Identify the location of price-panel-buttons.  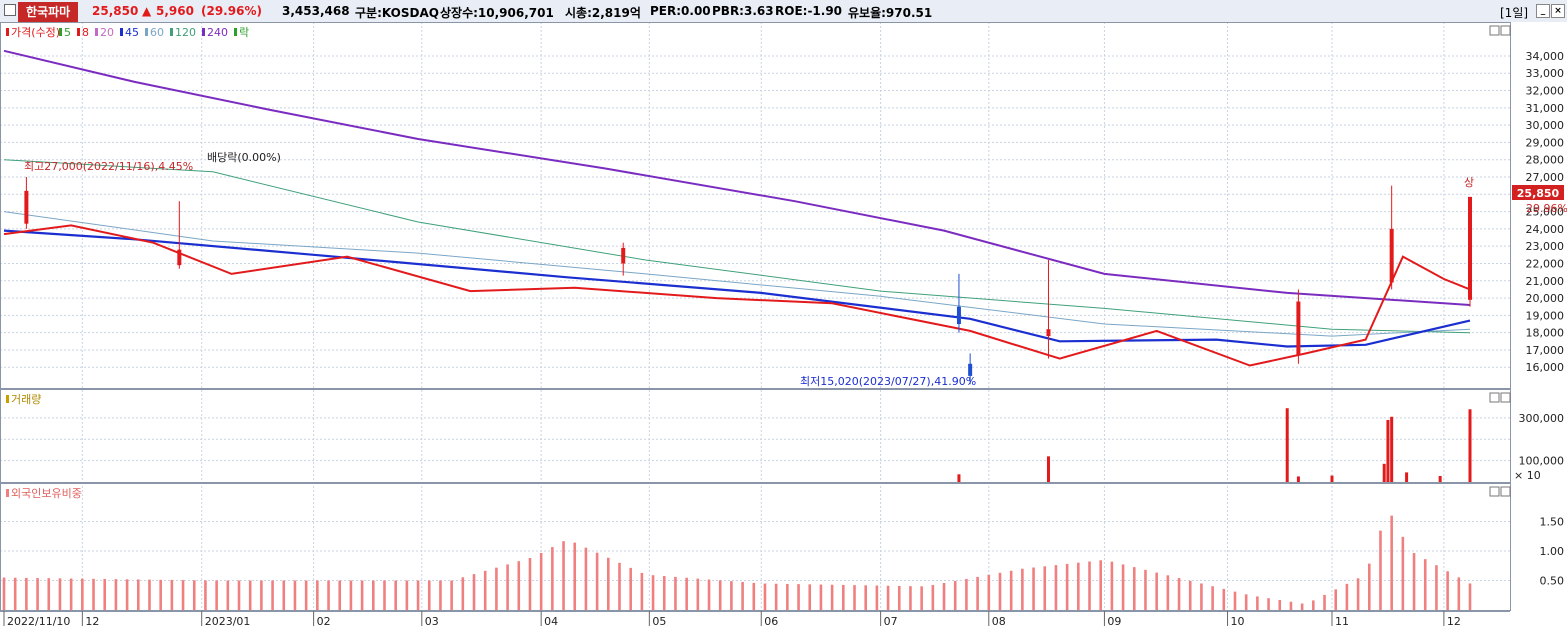
(1500, 30).